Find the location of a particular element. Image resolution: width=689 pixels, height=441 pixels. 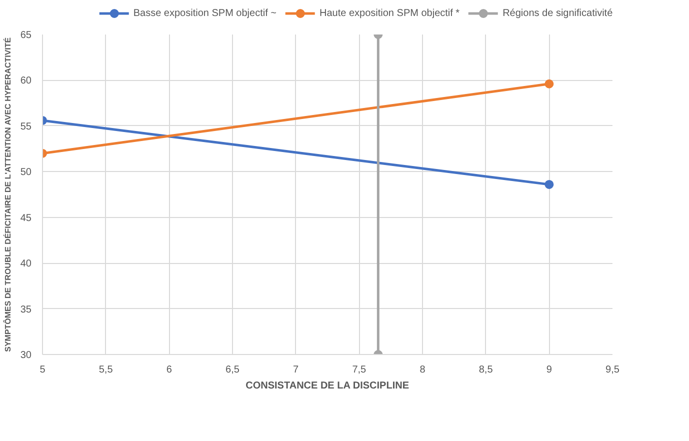

y-tick-label: 50 is located at coordinates (26, 172).